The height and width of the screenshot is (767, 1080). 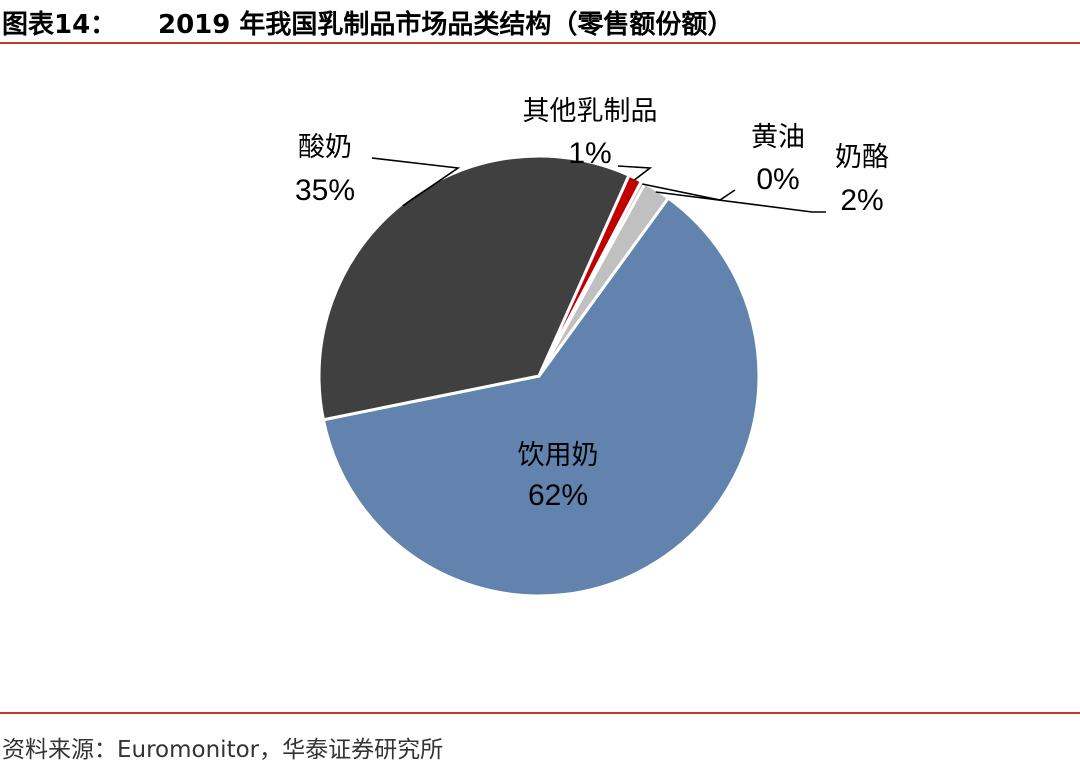 What do you see at coordinates (446, 25) in the screenshot?
I see `chart-title: 2019 年我国乳制品市场品类结构（零售额份额）` at bounding box center [446, 25].